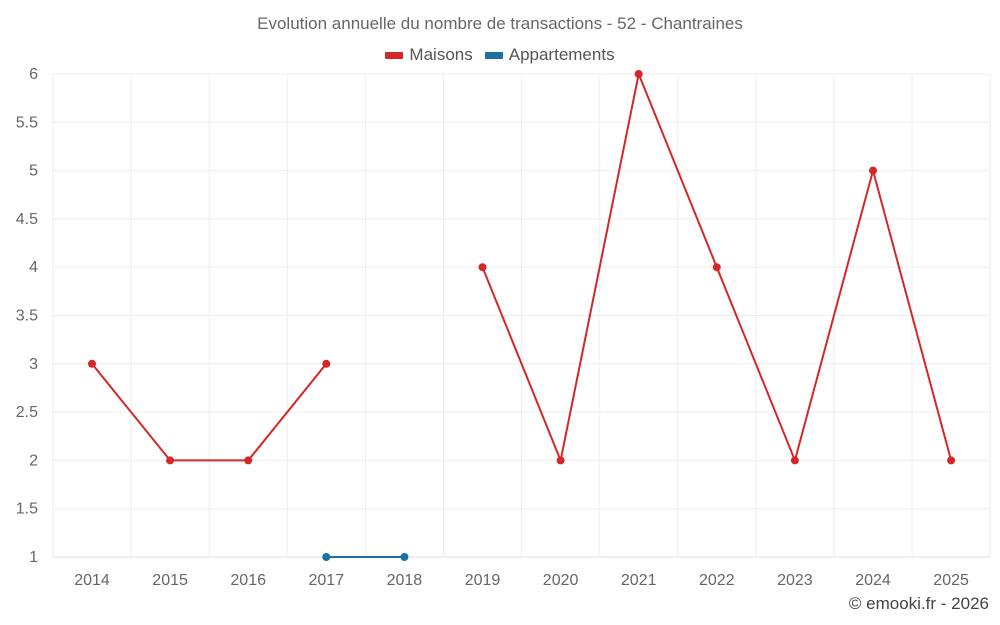  I want to click on y-tick-label: 3, so click(33, 364).